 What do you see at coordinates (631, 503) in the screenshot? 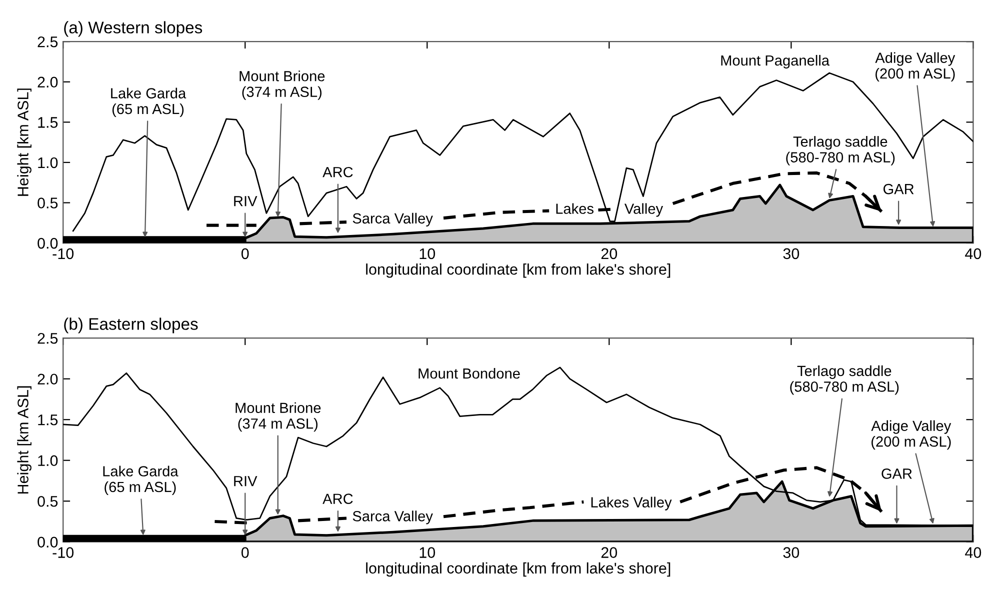
I see `annotation: Lakes Valley` at bounding box center [631, 503].